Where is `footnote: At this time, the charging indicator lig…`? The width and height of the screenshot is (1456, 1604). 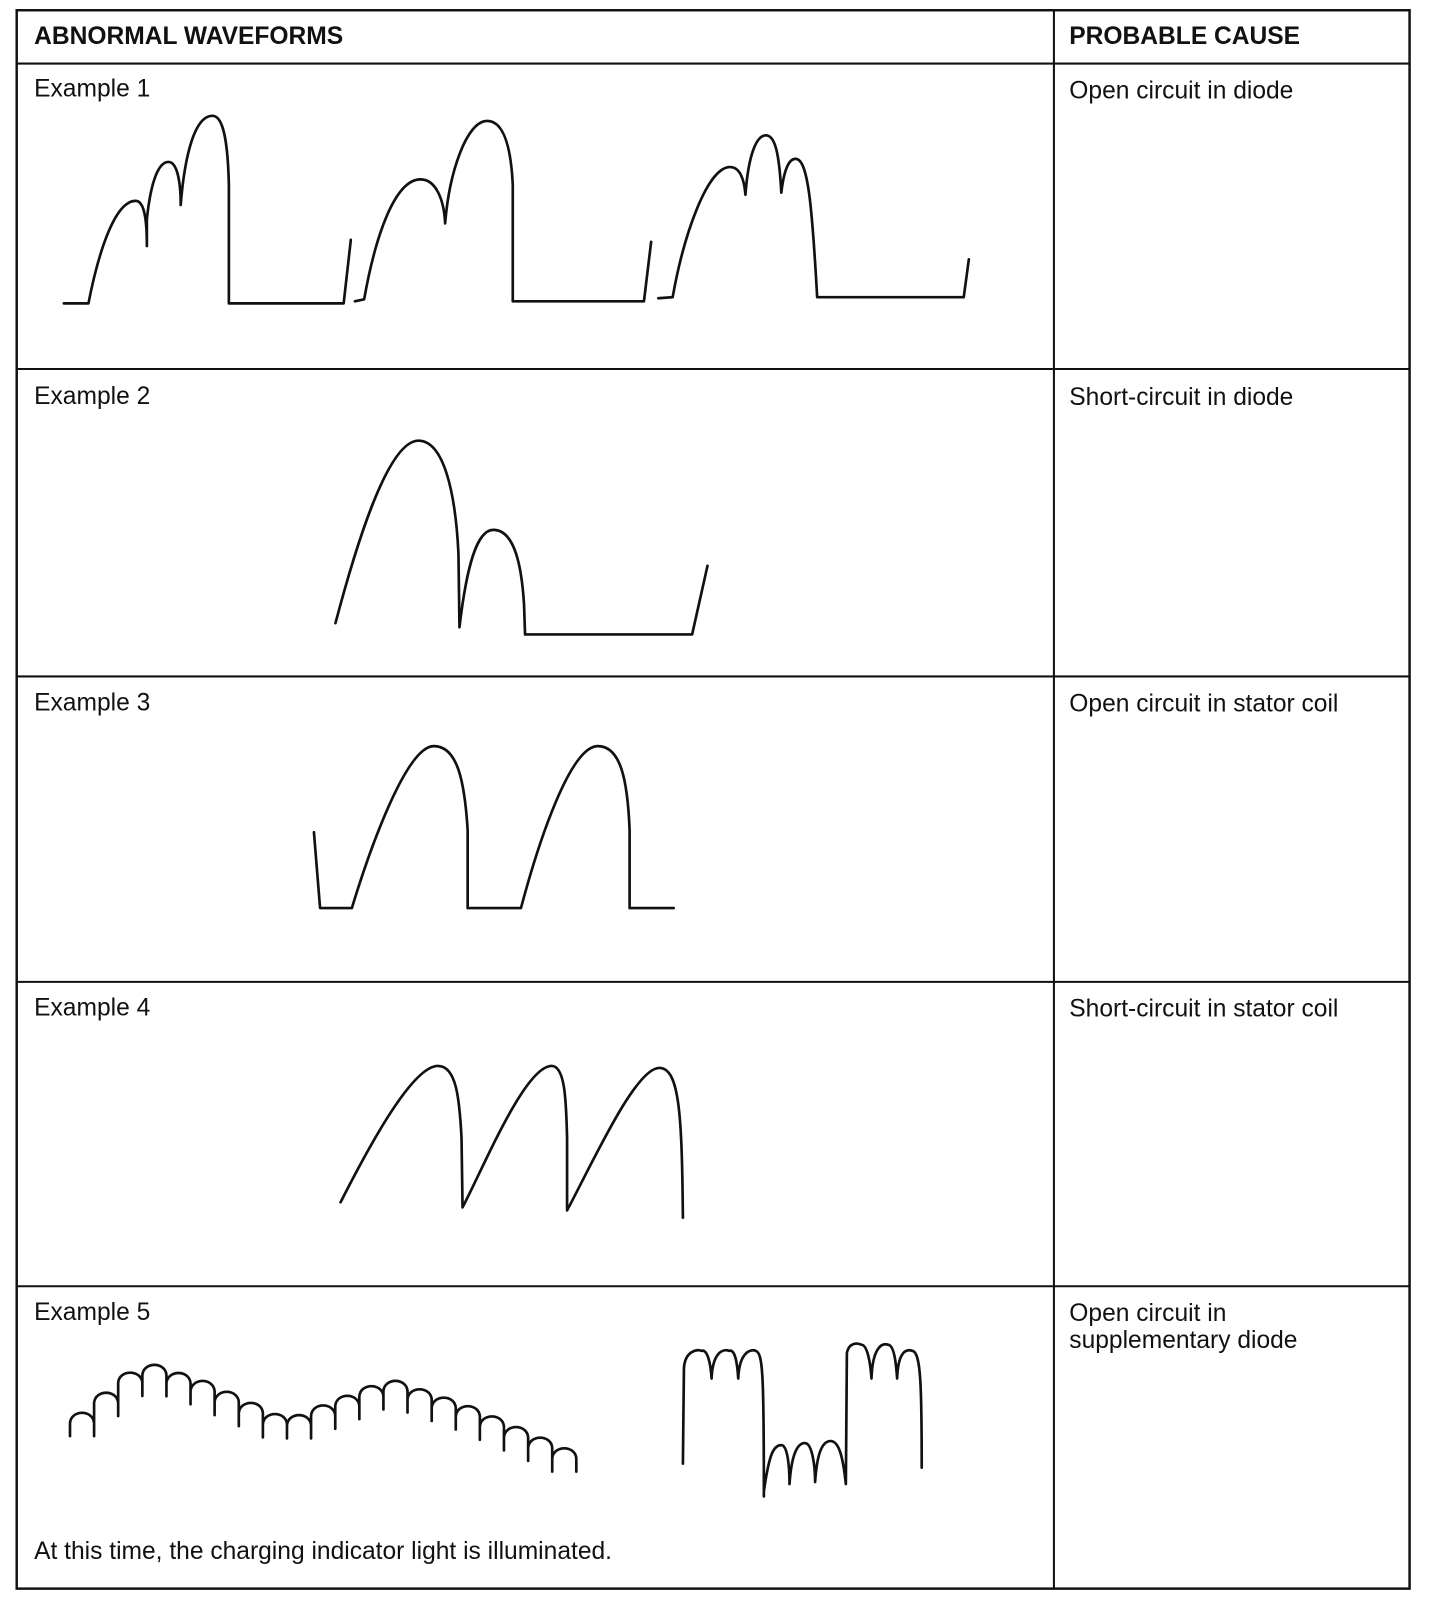 footnote: At this time, the charging indicator lig… is located at coordinates (323, 1551).